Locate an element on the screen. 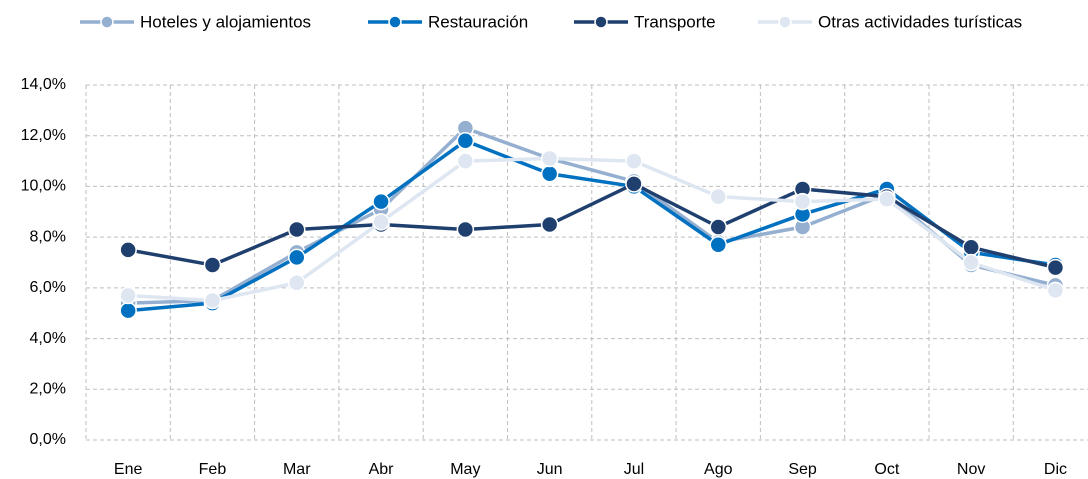 The image size is (1088, 479). x-tick-label: Feb is located at coordinates (213, 469).